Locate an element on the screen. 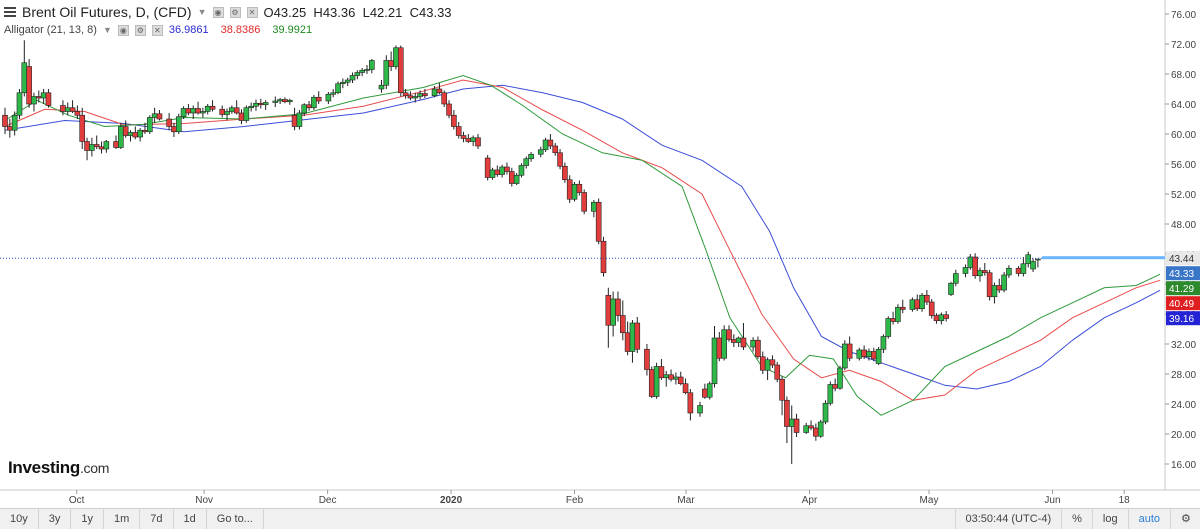  x-tick-label: Jun is located at coordinates (1052, 500).